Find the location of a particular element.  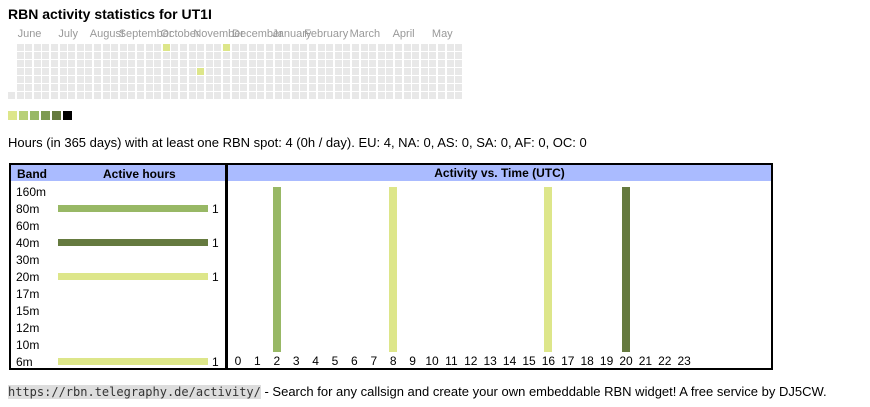

legend-swatch is located at coordinates (67, 115).